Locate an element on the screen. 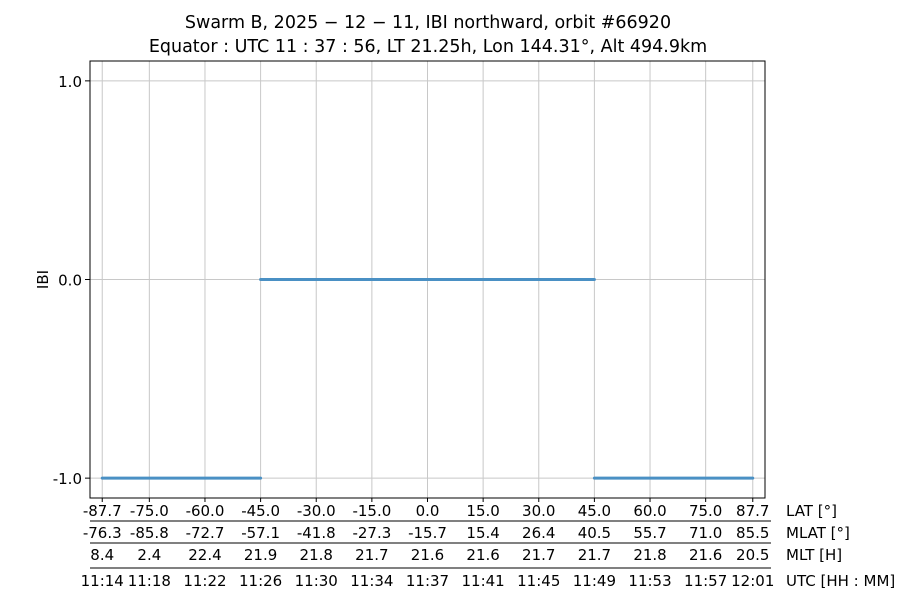  x-tick-label-row-4: 11:57 is located at coordinates (705, 581).